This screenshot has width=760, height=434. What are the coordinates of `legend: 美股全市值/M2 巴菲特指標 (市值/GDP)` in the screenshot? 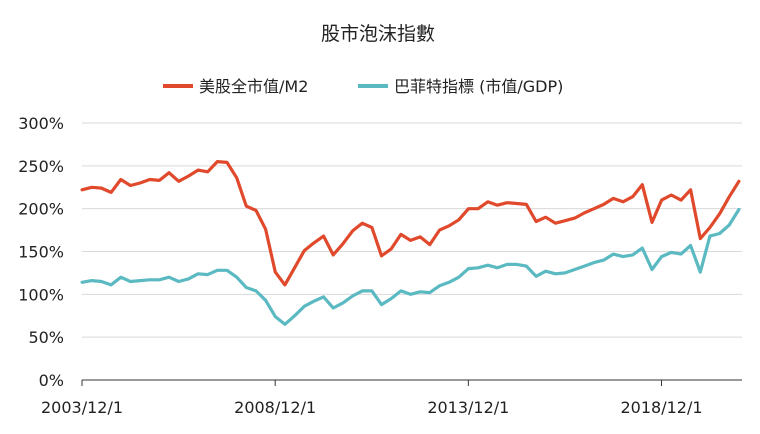 It's located at (363, 86).